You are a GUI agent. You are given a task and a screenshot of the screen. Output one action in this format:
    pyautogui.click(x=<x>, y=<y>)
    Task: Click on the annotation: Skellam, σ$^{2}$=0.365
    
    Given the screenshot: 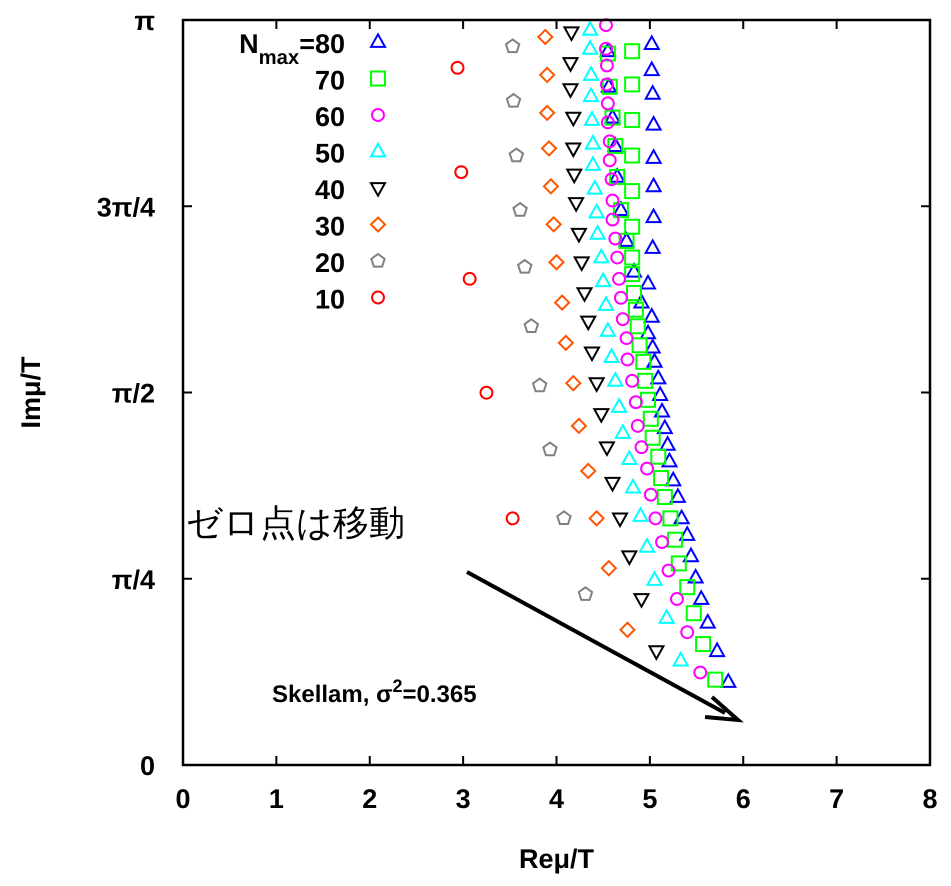 What is the action you would take?
    pyautogui.click(x=374, y=692)
    